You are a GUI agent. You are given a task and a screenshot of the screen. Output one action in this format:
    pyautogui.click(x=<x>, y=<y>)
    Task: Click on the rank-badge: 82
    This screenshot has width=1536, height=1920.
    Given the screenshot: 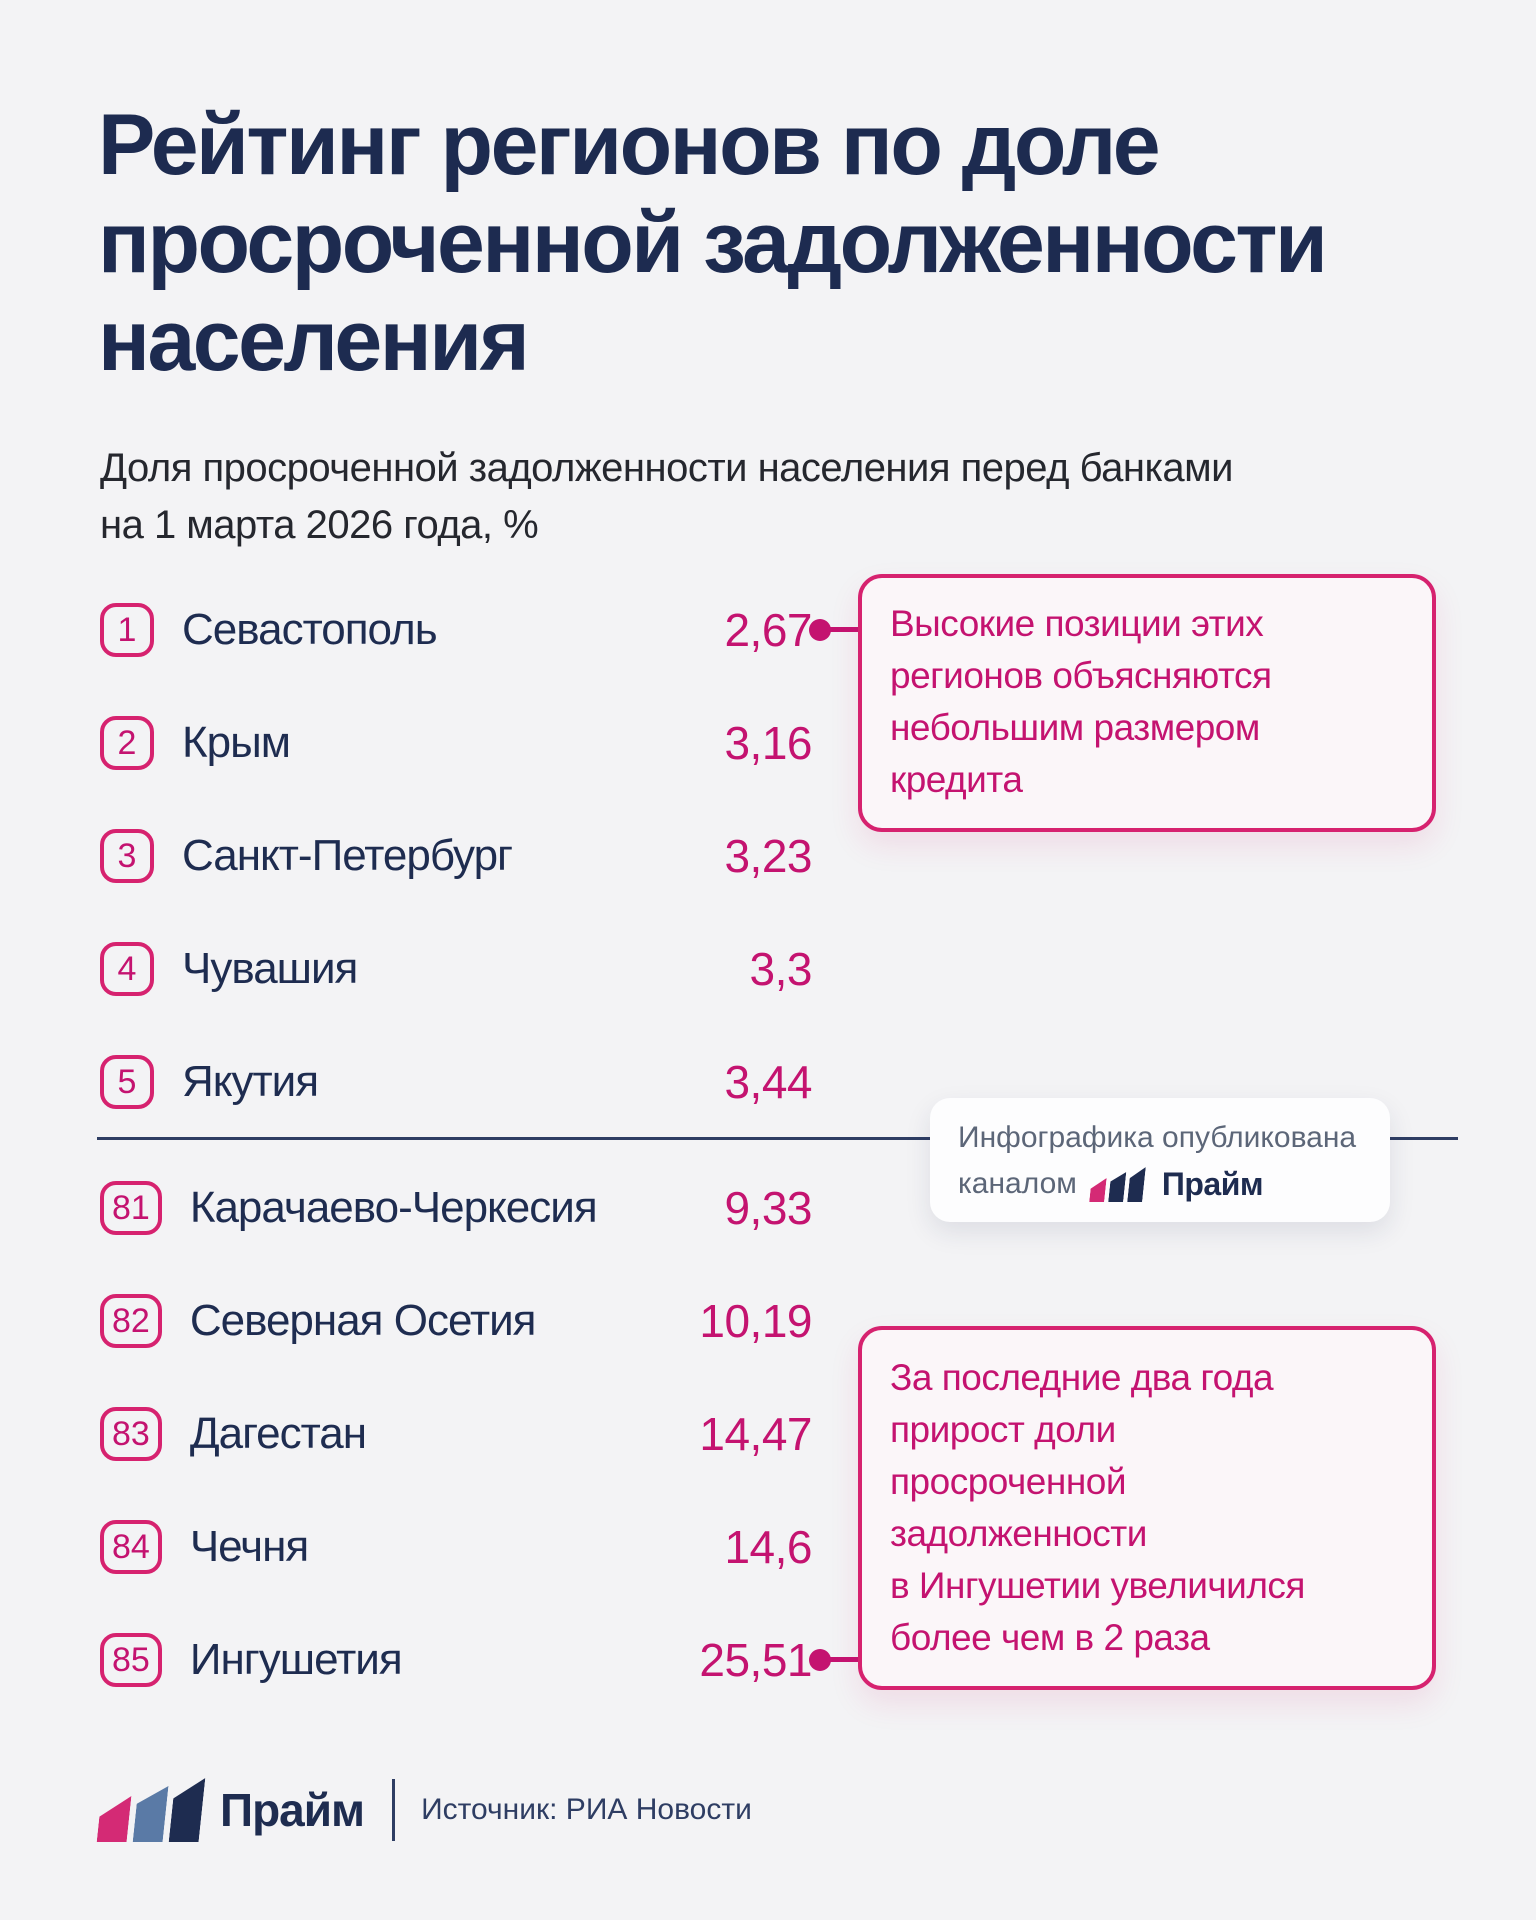 What is the action you would take?
    pyautogui.click(x=131, y=1321)
    